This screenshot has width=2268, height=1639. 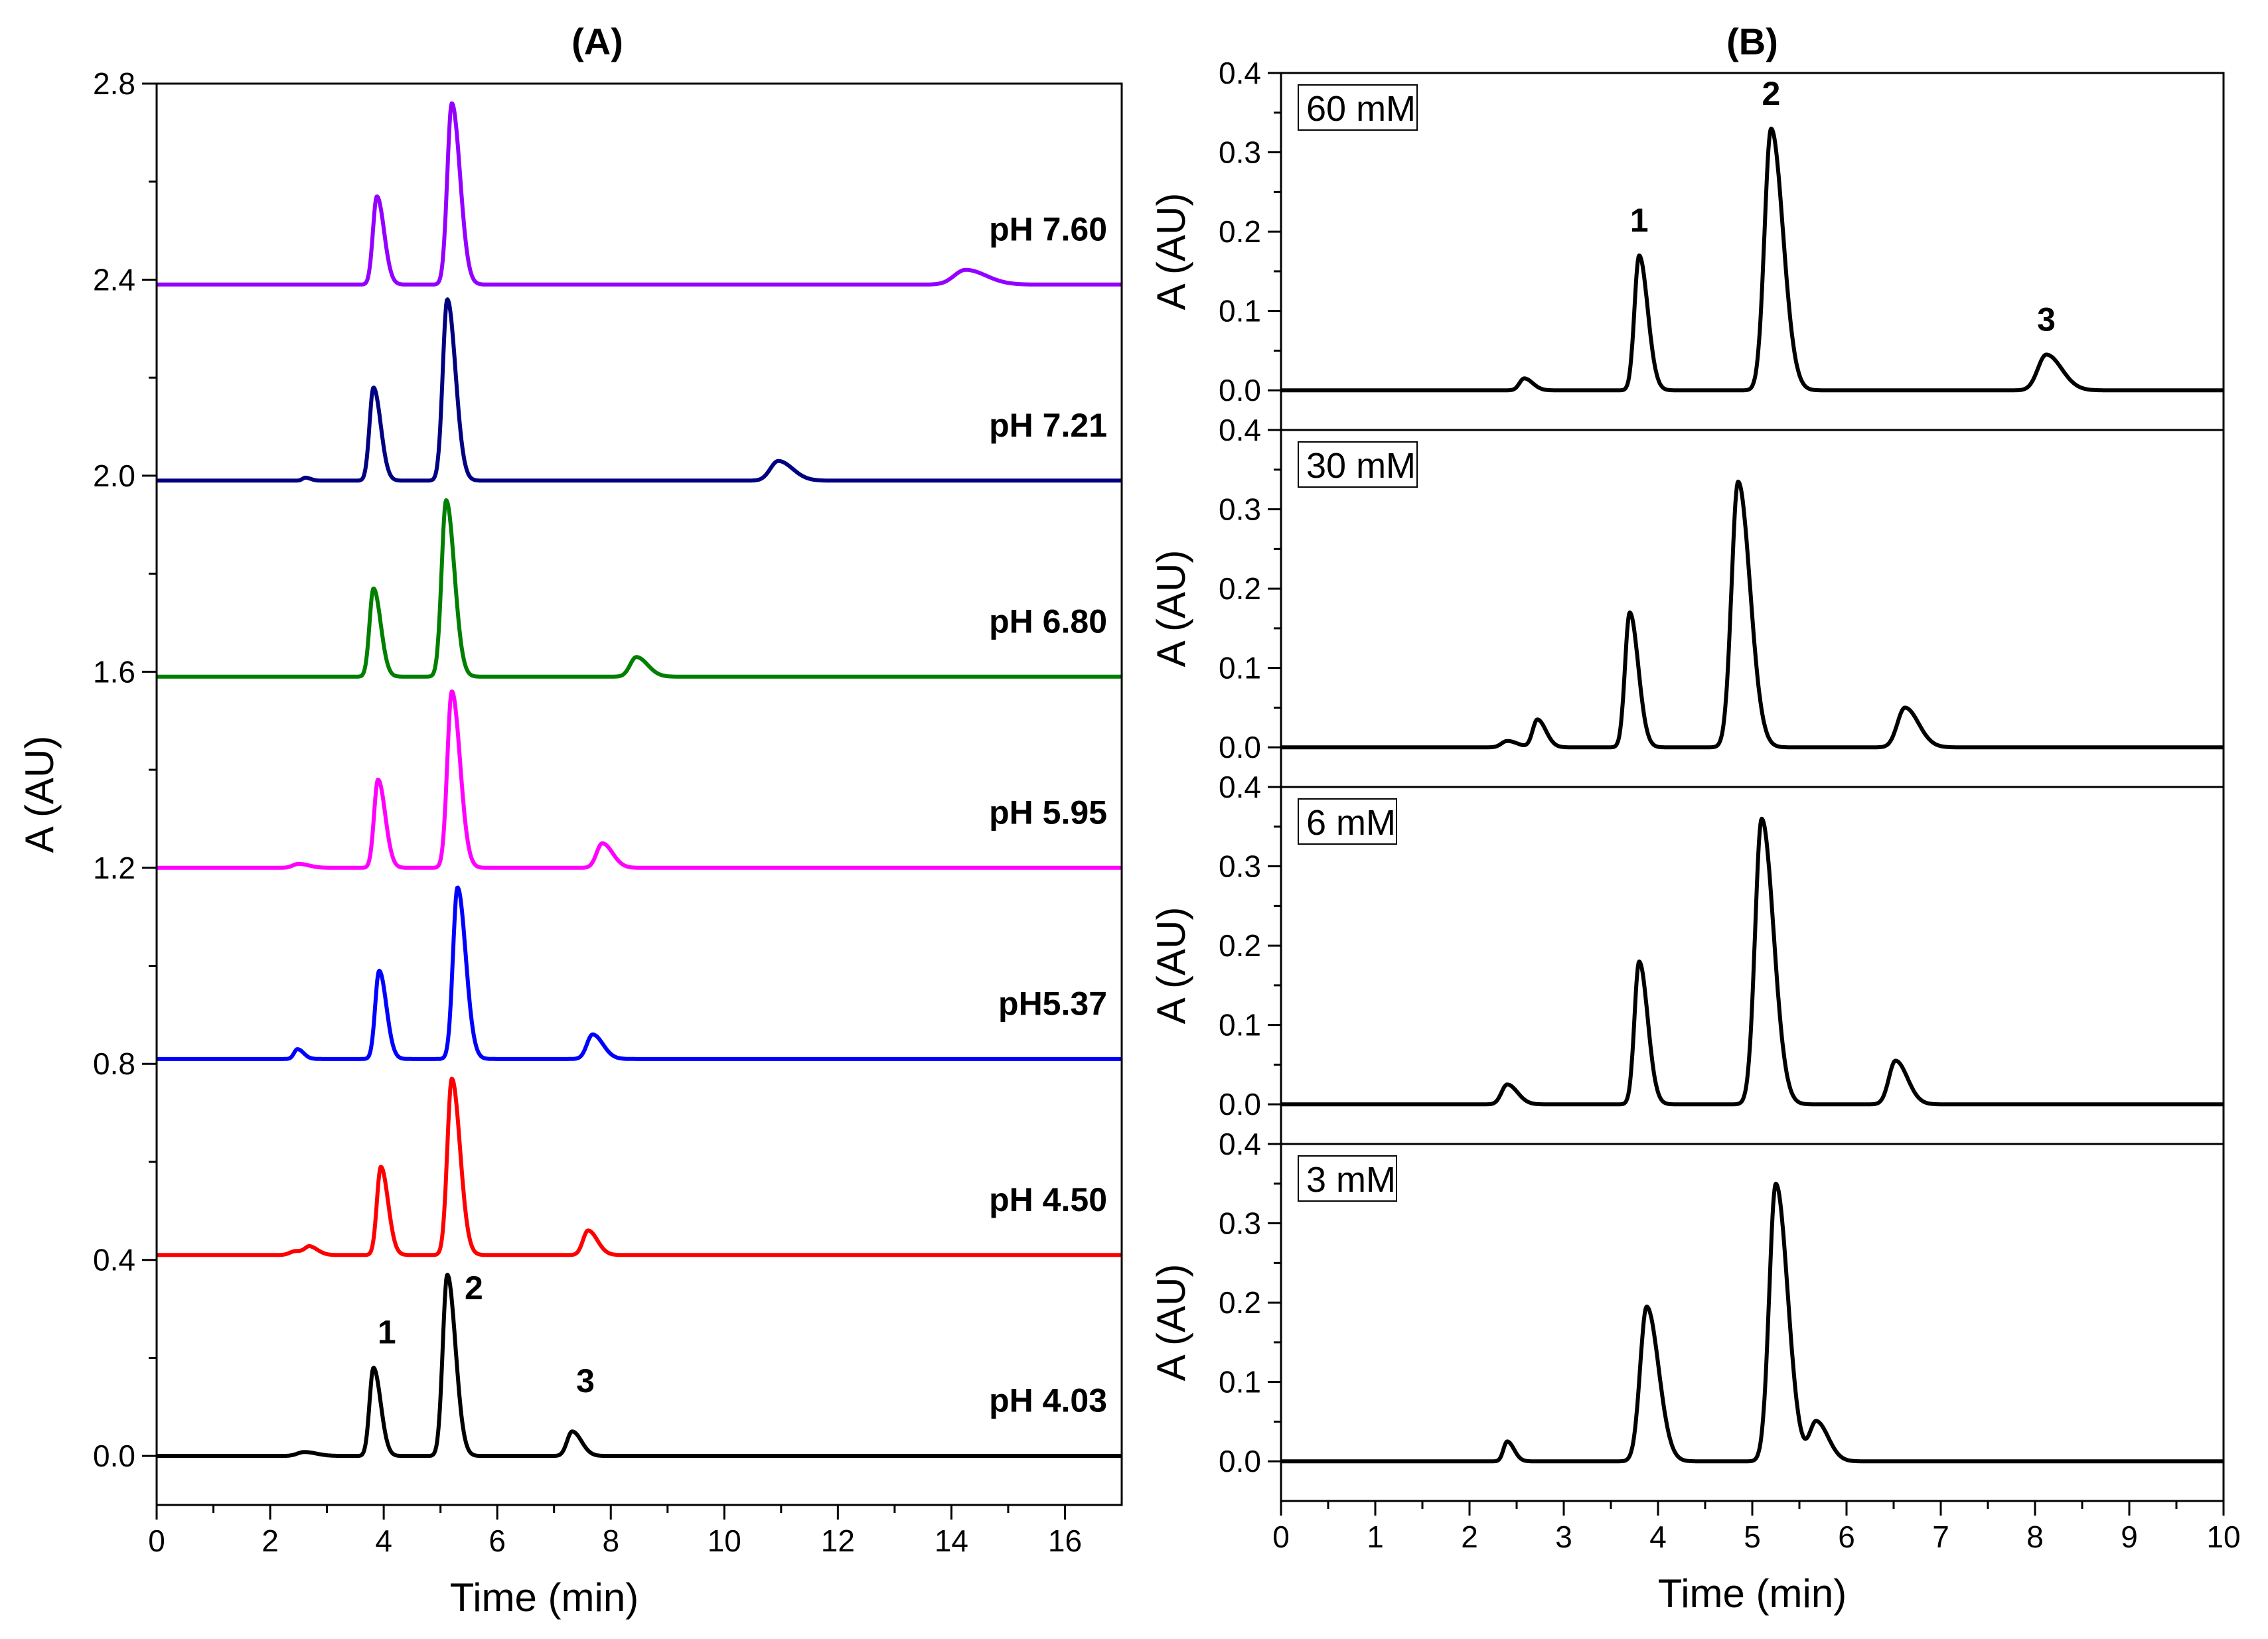 I want to click on subplot-3-mm: 3 mM 0.0 0.1 0.2 0.3 0.4 A (AU), so click(x=1687, y=1314).